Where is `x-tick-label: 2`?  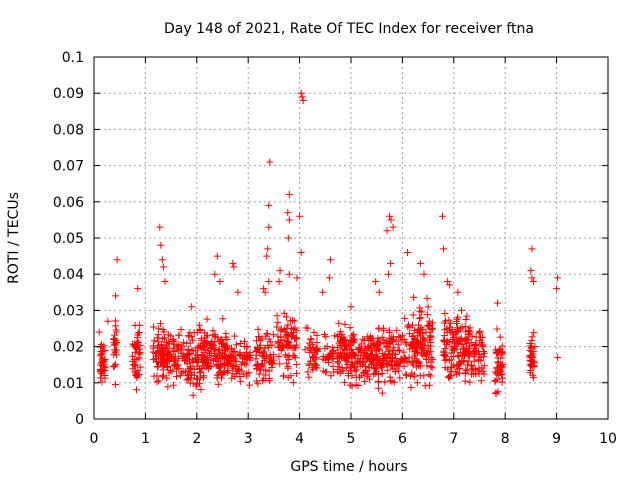 x-tick-label: 2 is located at coordinates (196, 439).